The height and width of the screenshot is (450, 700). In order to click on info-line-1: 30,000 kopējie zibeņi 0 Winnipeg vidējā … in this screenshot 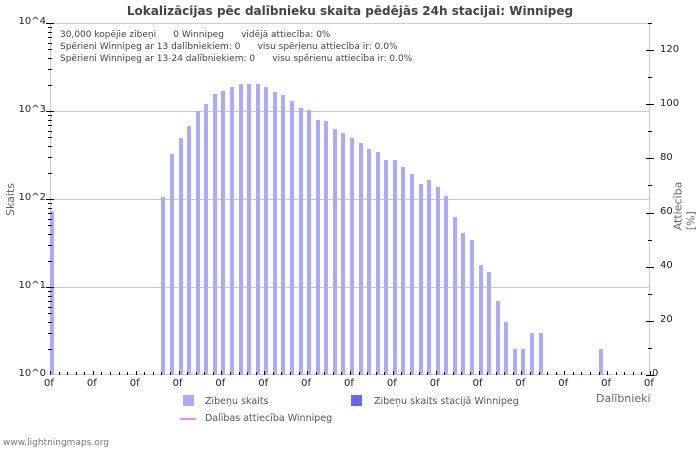, I will do `click(195, 35)`.